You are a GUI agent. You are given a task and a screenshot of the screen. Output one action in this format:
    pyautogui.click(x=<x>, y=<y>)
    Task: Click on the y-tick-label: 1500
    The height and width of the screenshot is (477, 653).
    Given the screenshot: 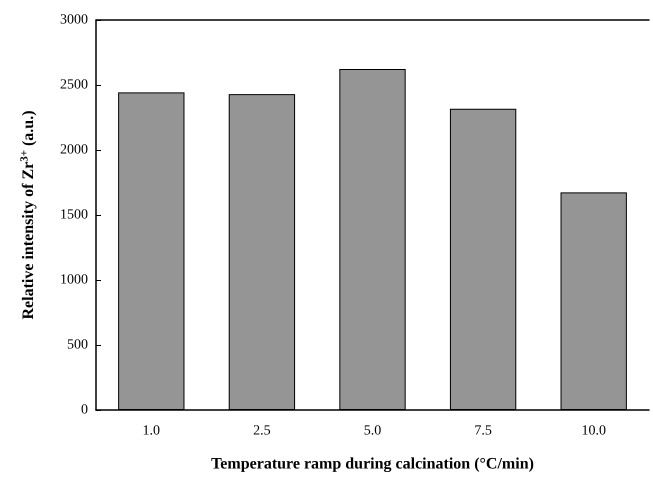 What is the action you would take?
    pyautogui.click(x=74, y=215)
    